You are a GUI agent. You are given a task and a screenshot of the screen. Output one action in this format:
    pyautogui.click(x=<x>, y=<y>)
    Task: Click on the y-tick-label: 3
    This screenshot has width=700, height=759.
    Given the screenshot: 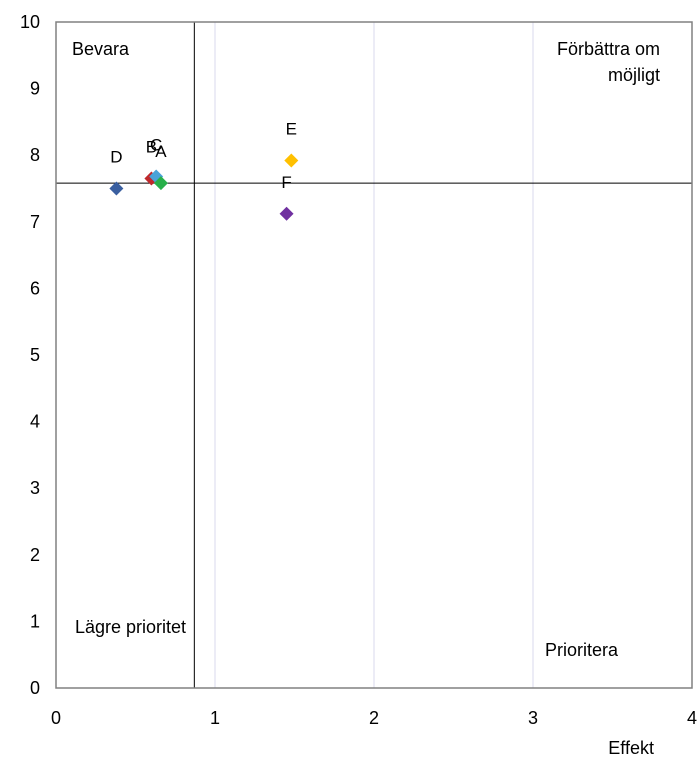 What is the action you would take?
    pyautogui.click(x=35, y=488)
    